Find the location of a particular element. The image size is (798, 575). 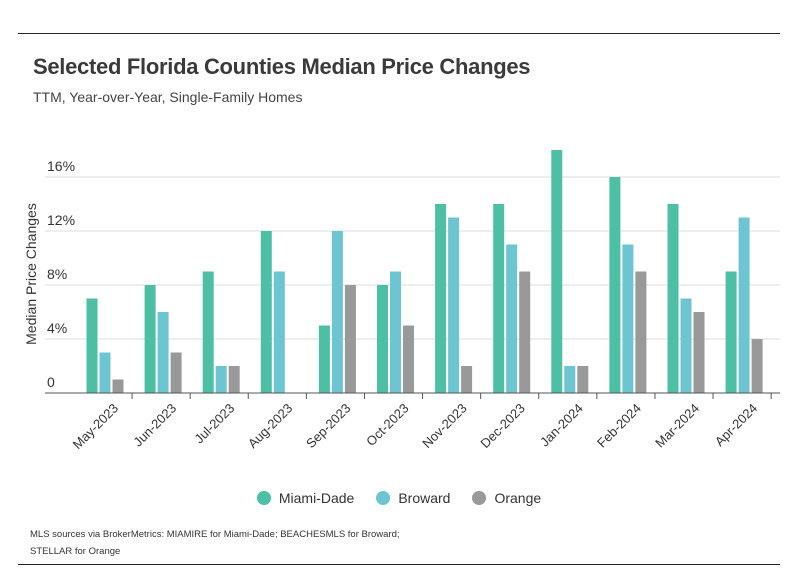

bar-orange-feb-2024 is located at coordinates (641, 332).